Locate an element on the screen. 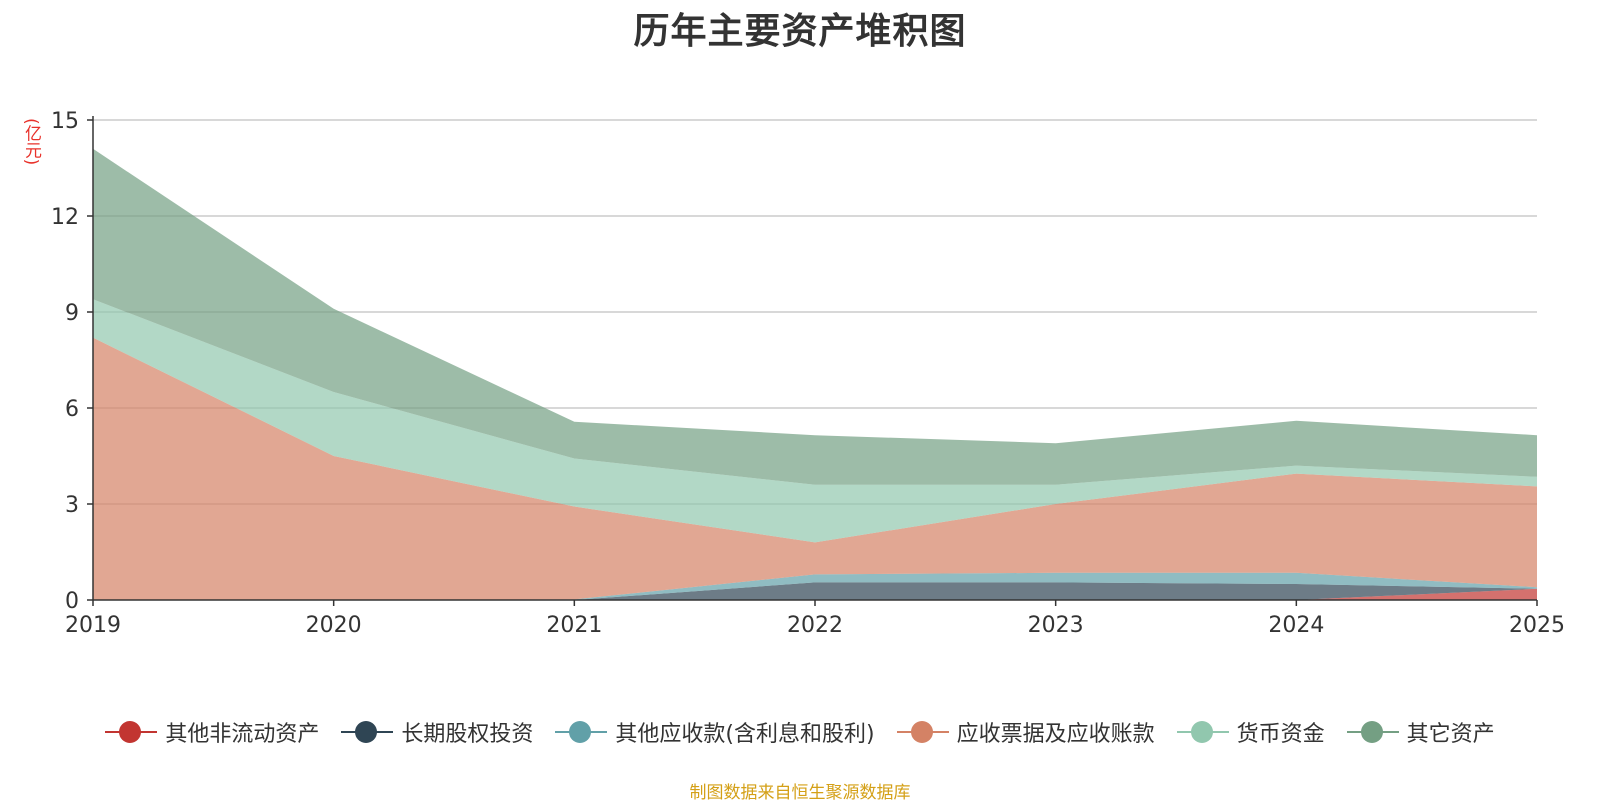  legend-label: 其他应收款(含利息和股利) is located at coordinates (745, 734).